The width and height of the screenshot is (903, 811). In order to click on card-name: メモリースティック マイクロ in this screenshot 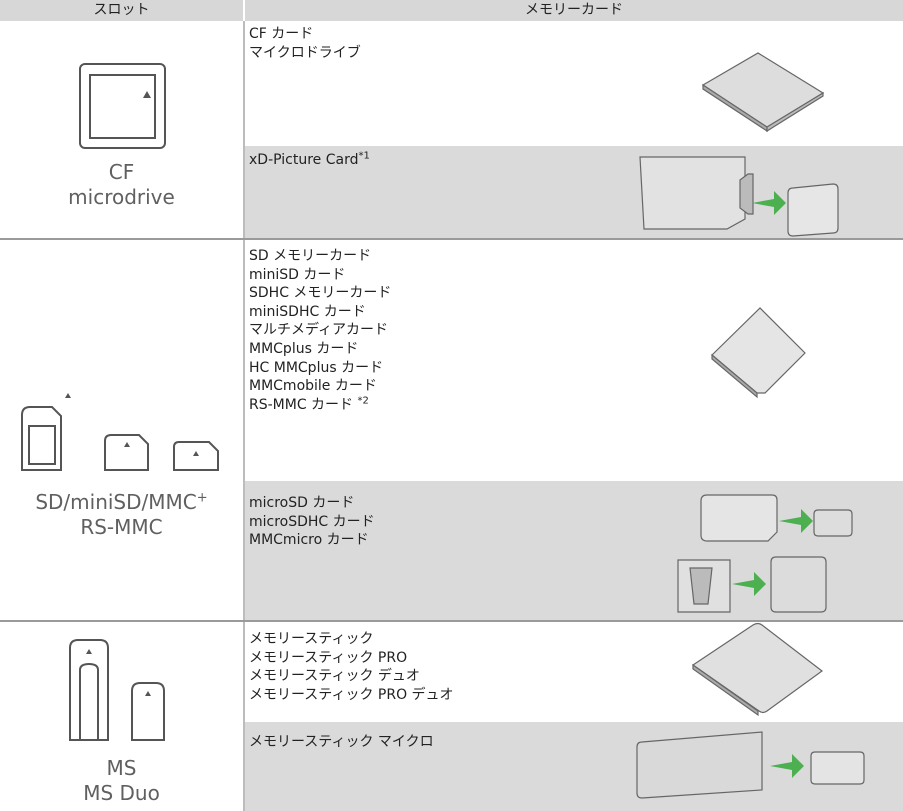, I will do `click(341, 742)`.